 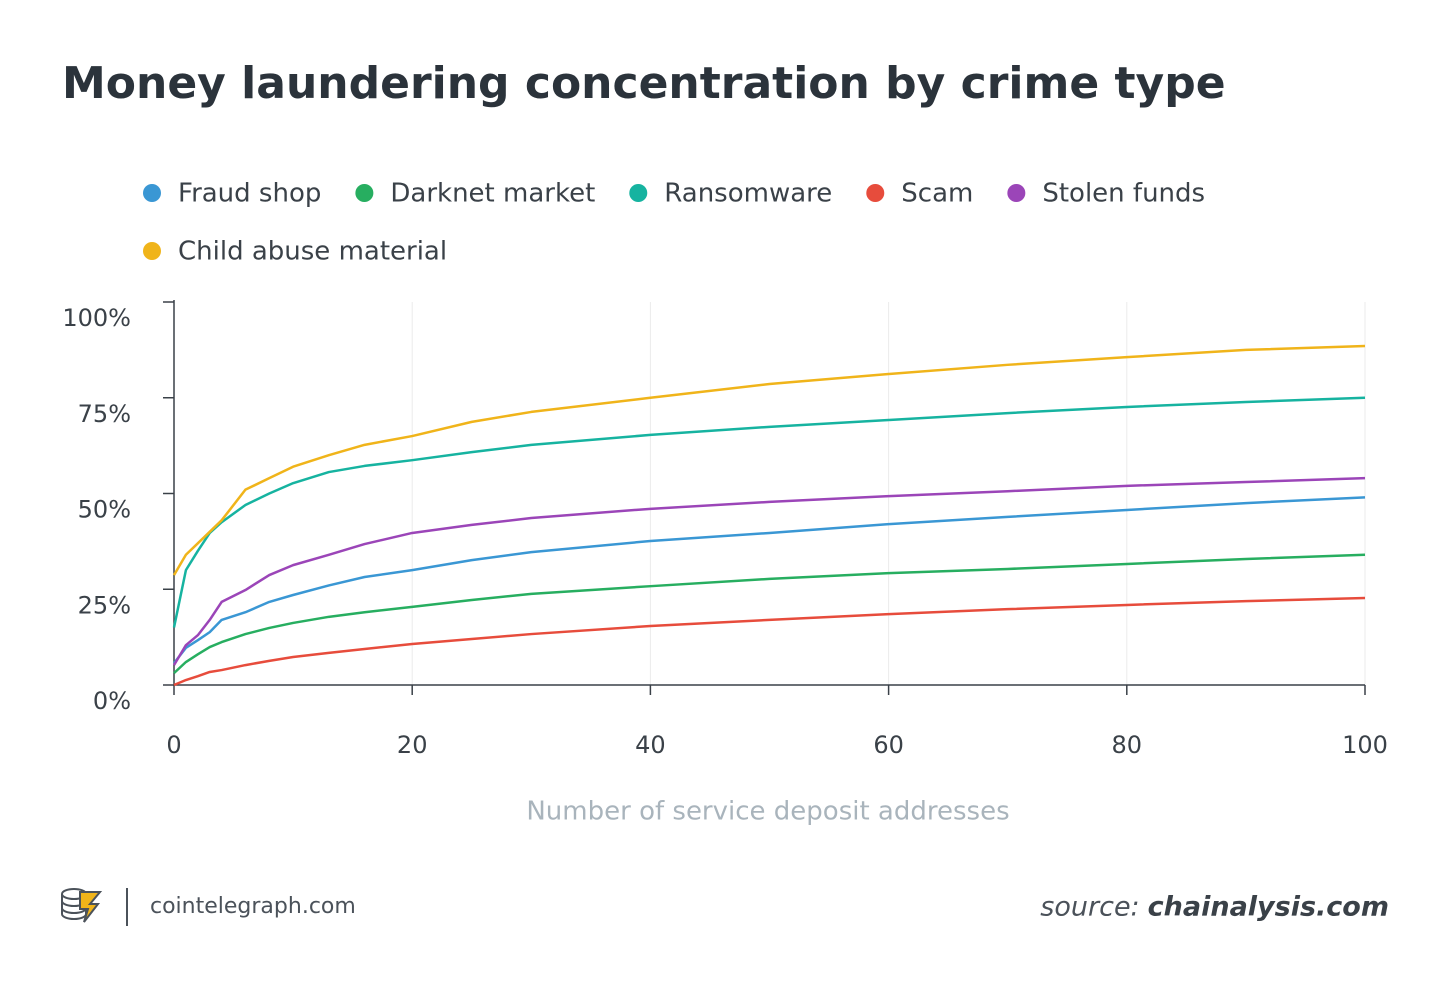 I want to click on x-tick-label: 60, so click(x=888, y=745).